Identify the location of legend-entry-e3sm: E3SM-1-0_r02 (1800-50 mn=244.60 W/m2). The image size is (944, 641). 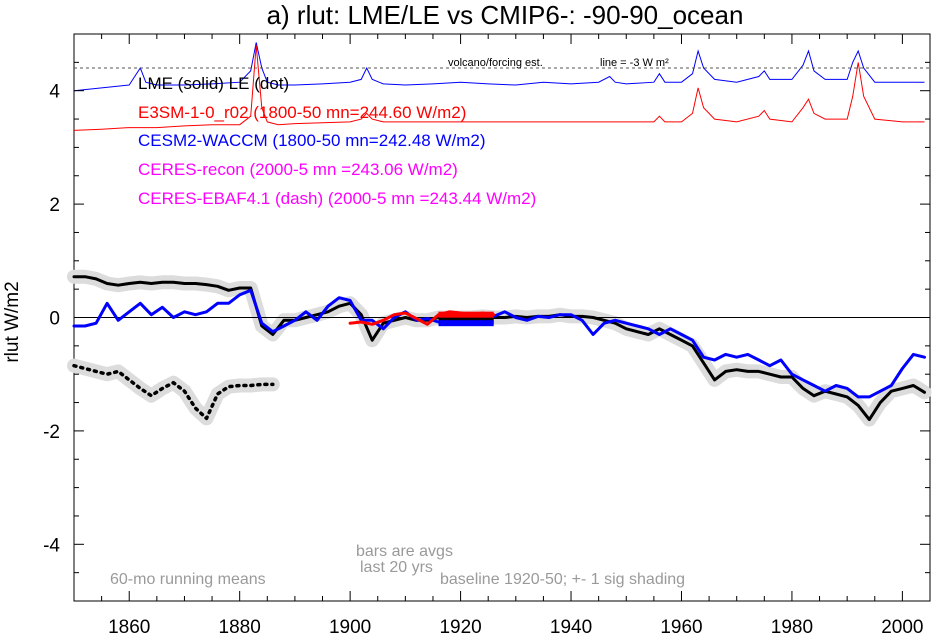
(302, 112).